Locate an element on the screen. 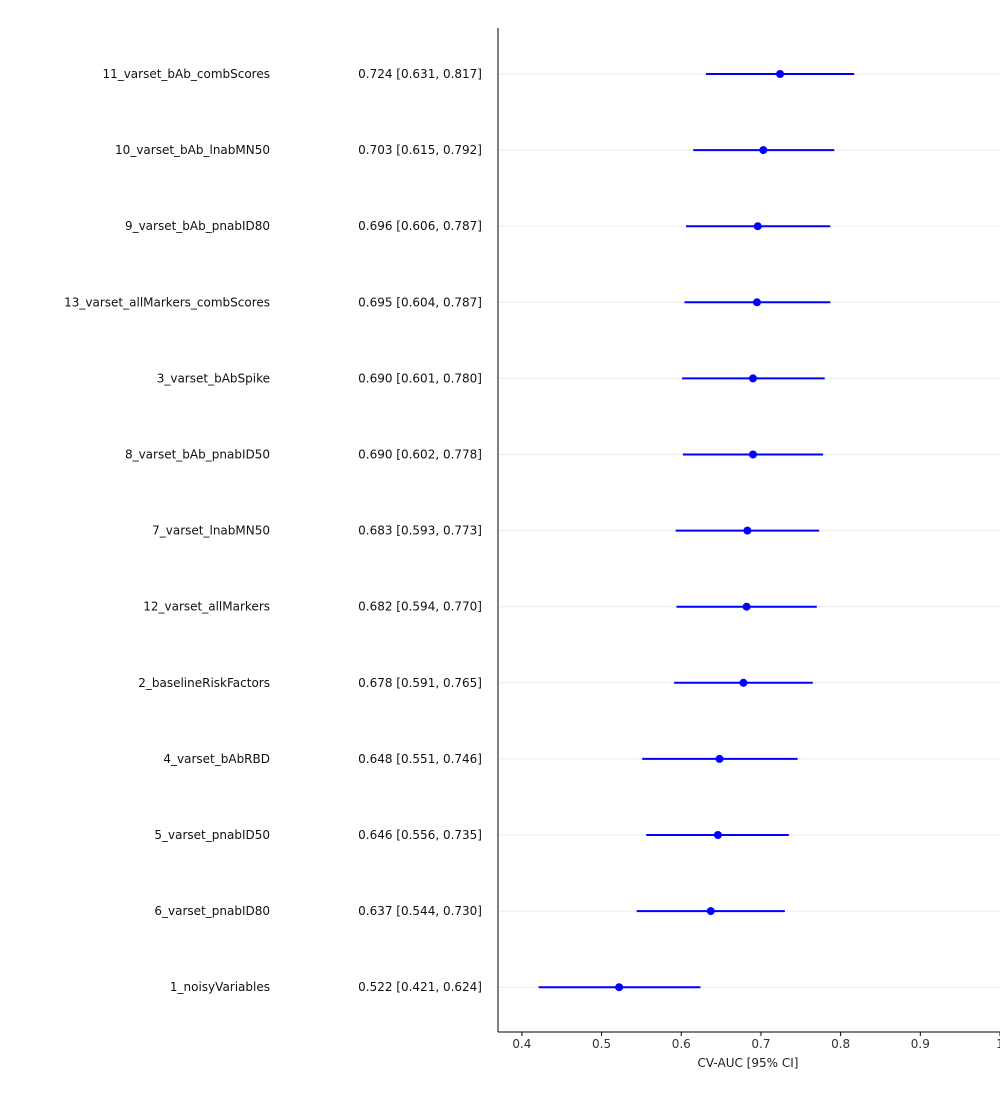  model-label: 13_varset_allMarkers_combScores is located at coordinates (167, 302).